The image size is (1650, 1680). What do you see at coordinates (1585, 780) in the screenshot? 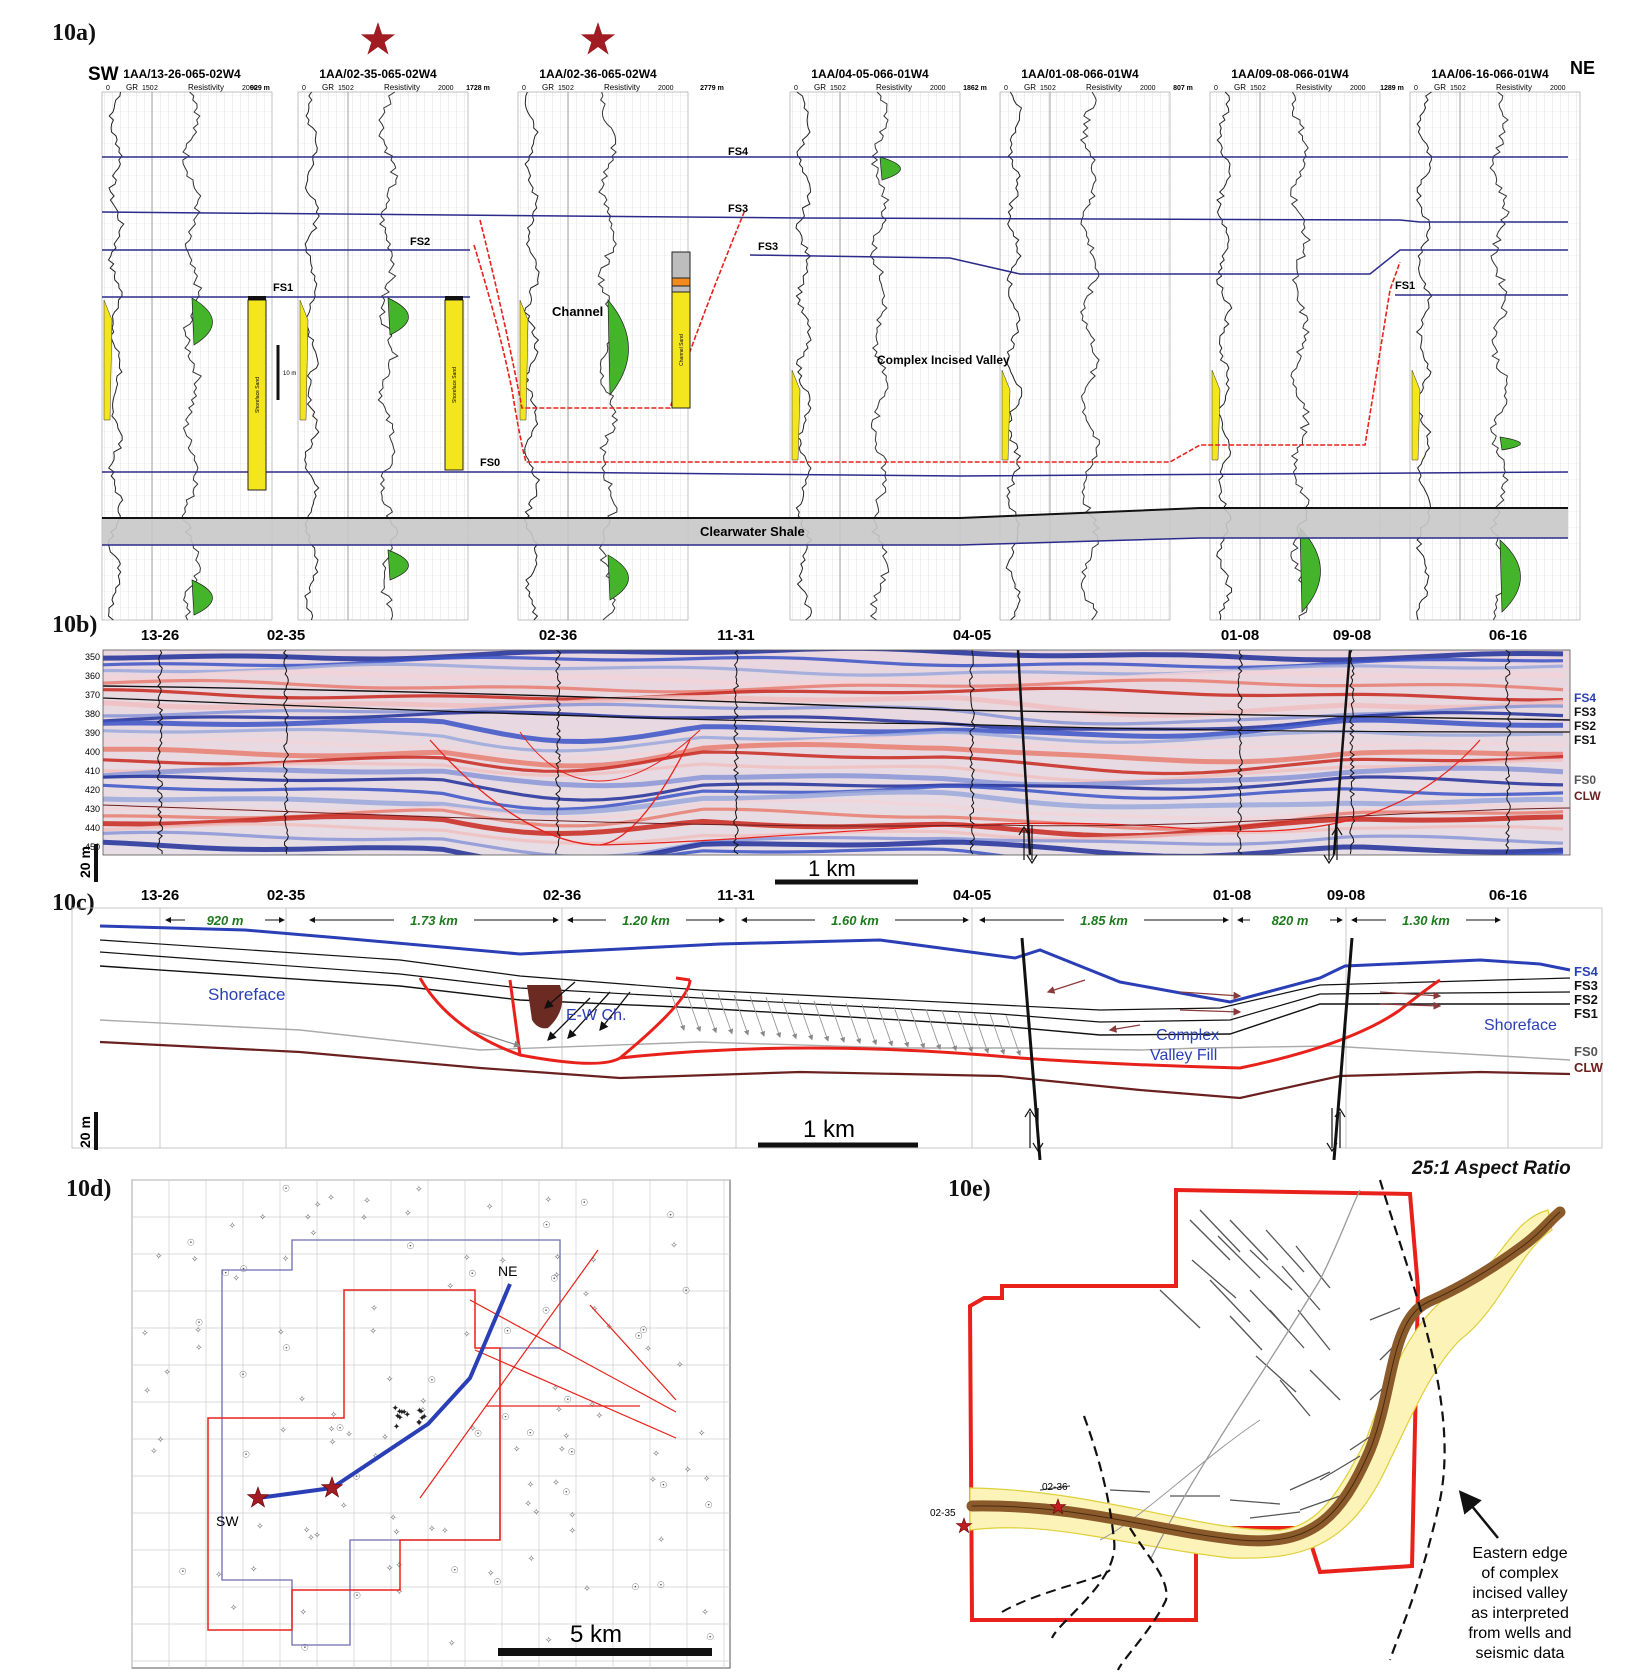
I see `seismic-horizon-label: FS0` at bounding box center [1585, 780].